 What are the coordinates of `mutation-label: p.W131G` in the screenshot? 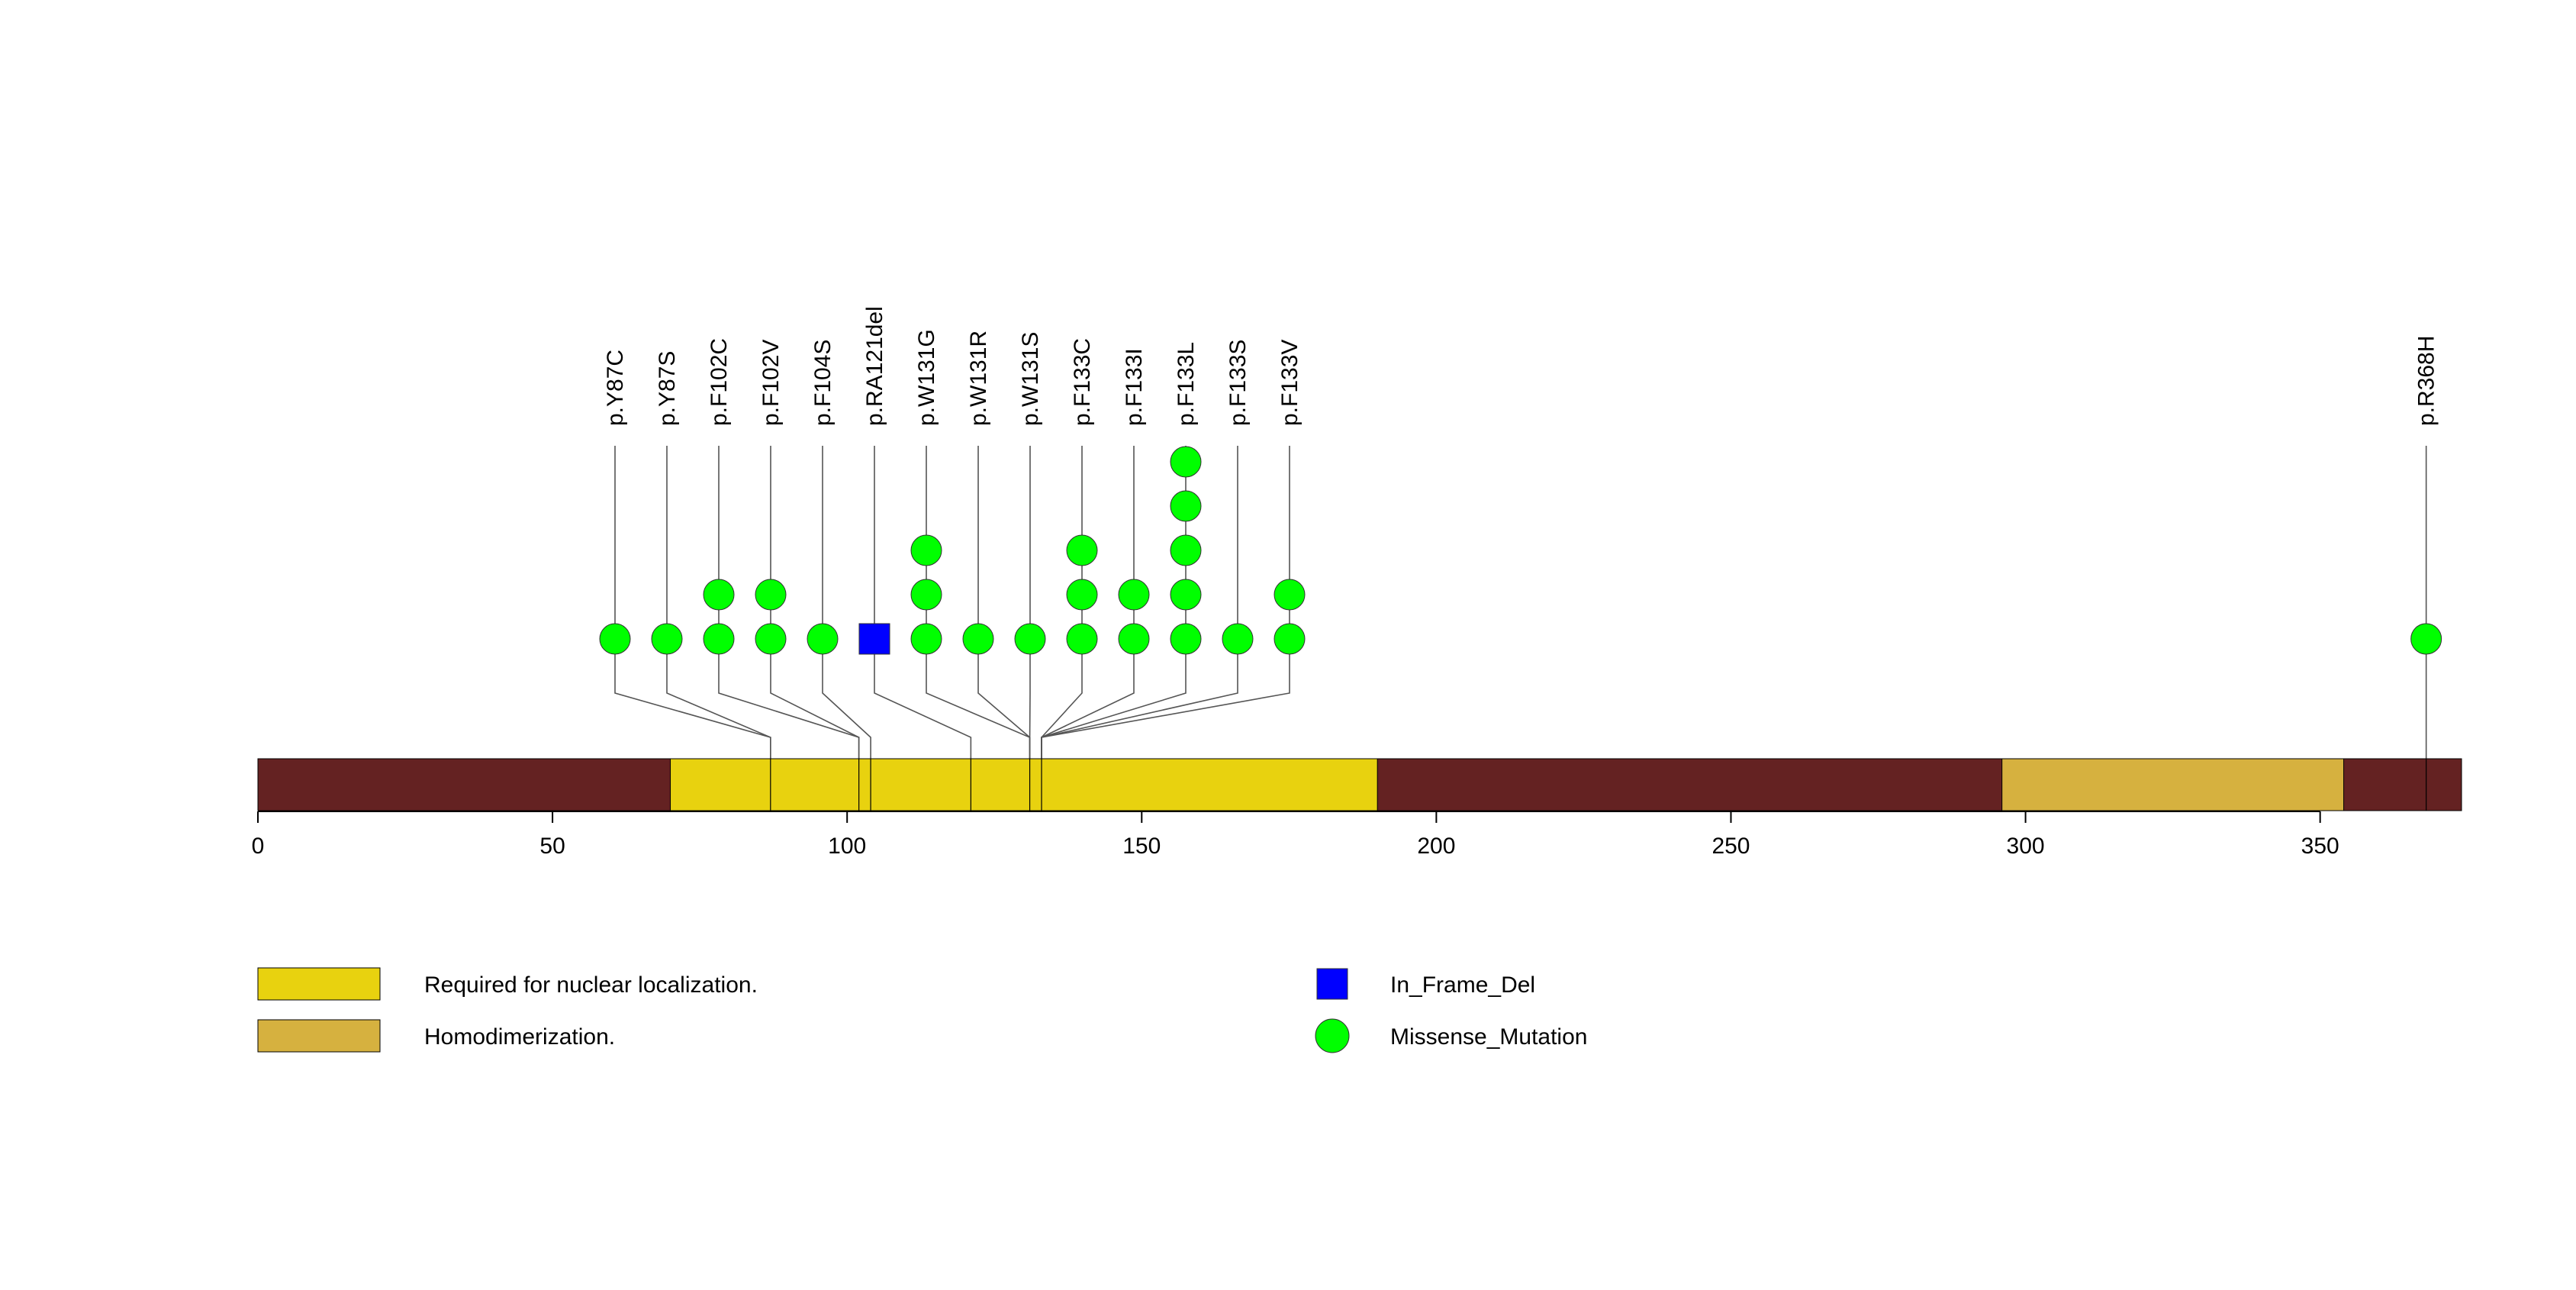 It's located at (926, 378).